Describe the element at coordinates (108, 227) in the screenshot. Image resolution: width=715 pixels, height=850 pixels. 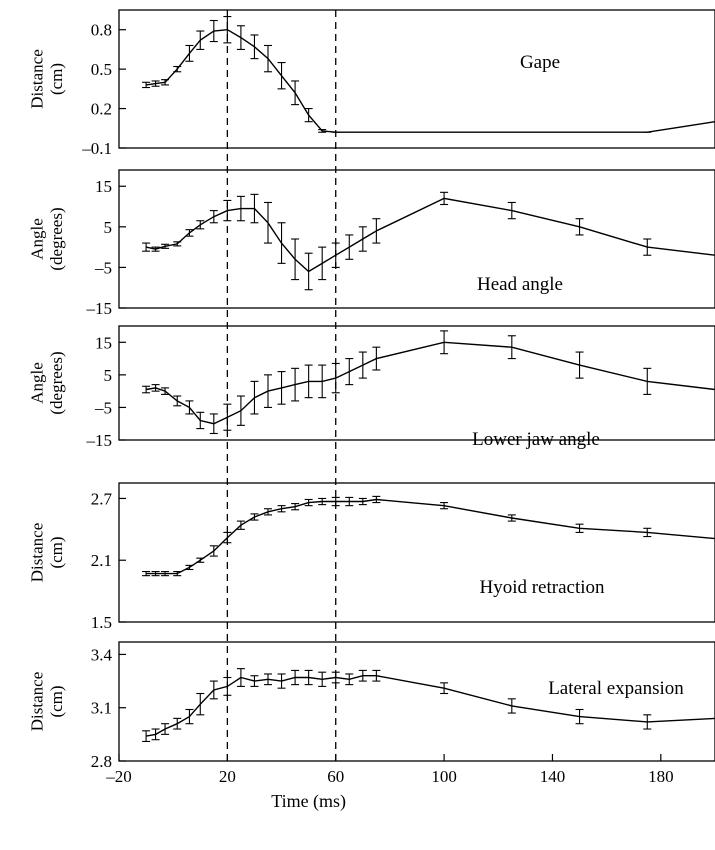
I see `y-tick-label: 5` at that location.